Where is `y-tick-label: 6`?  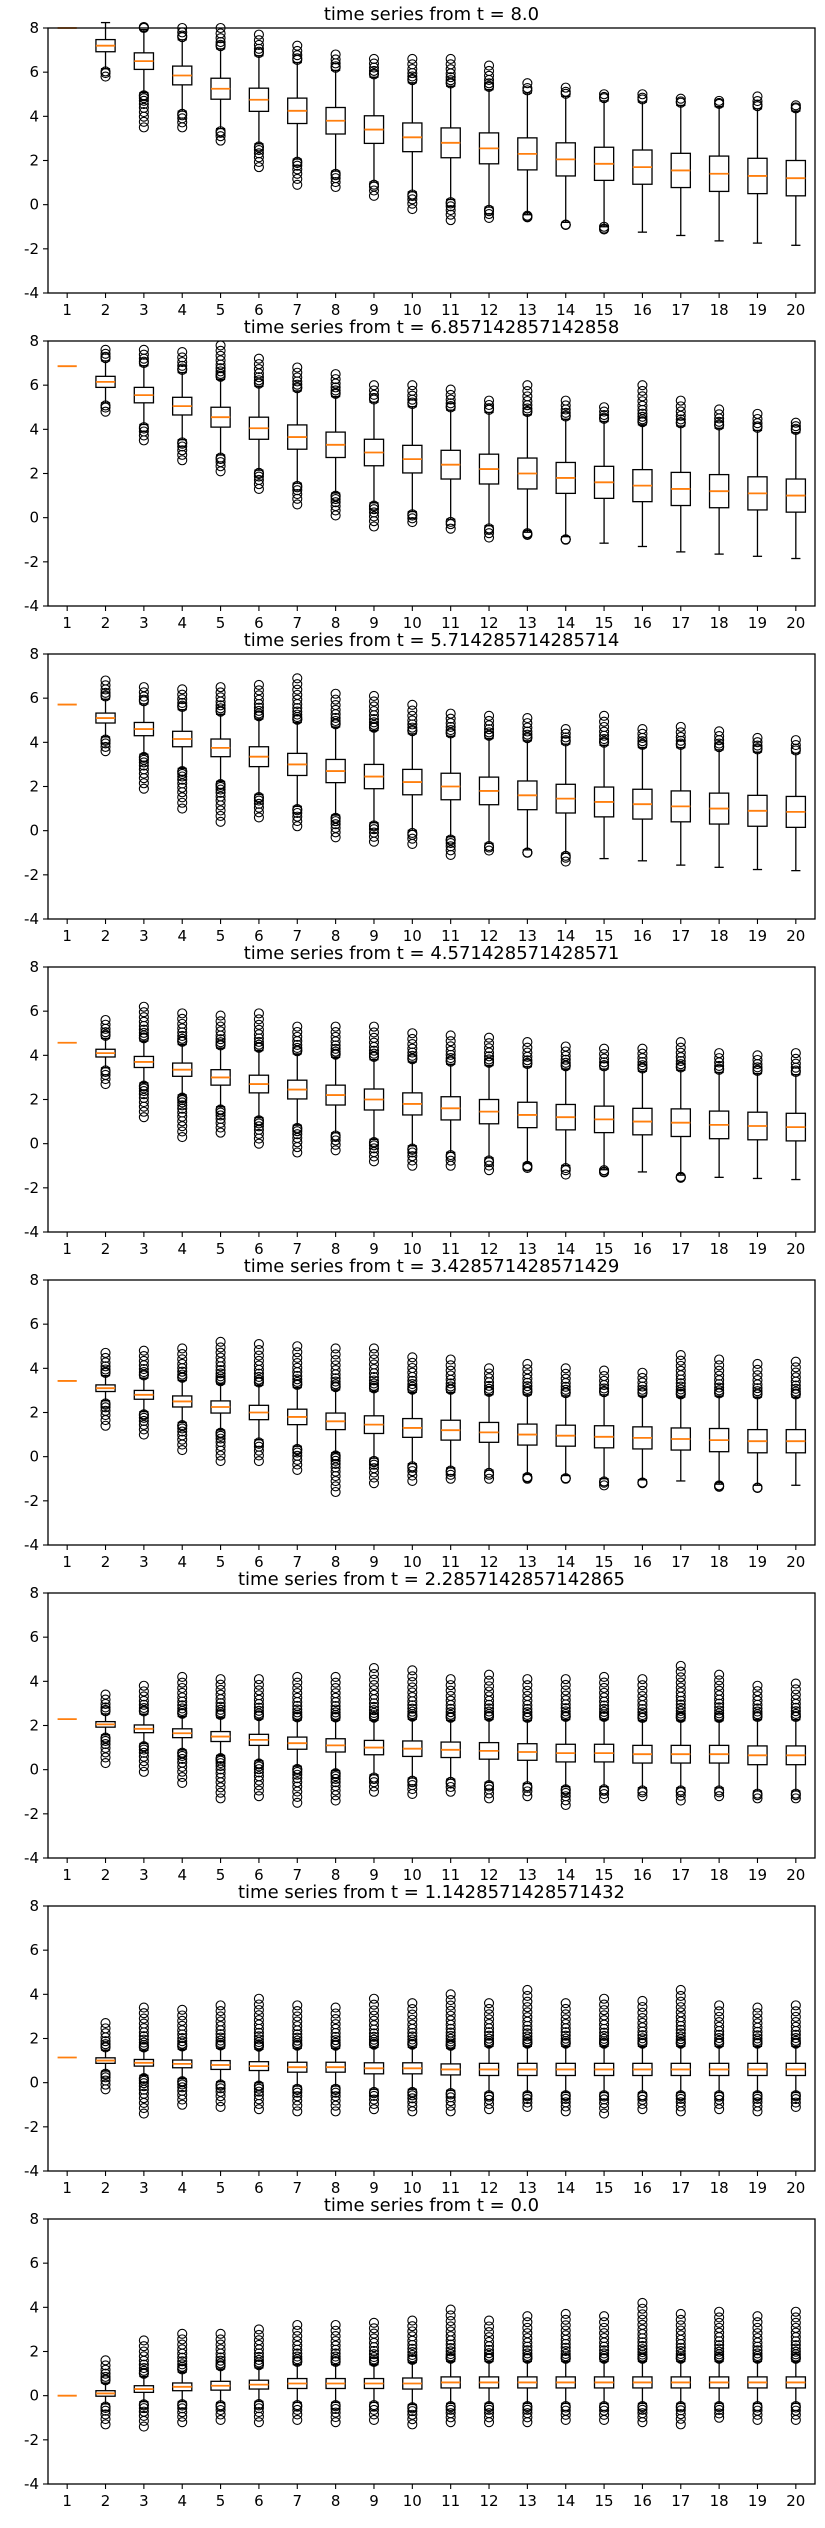 y-tick-label: 6 is located at coordinates (34, 1324).